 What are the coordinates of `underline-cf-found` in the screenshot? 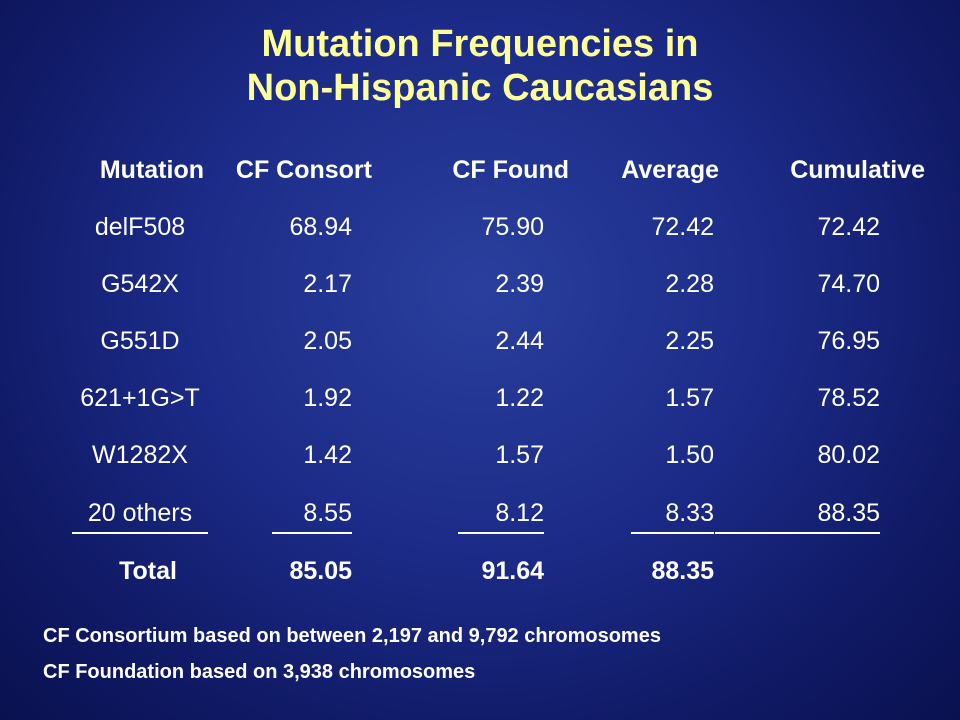 It's located at (501, 533).